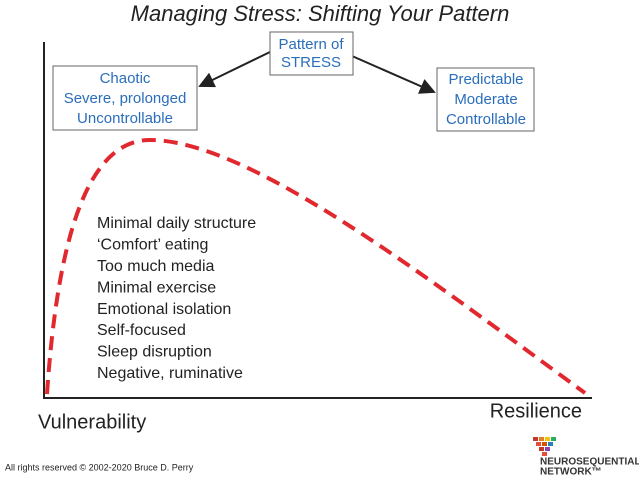  Describe the element at coordinates (152, 245) in the screenshot. I see `list-item: ‘Comfort’ eating` at that location.